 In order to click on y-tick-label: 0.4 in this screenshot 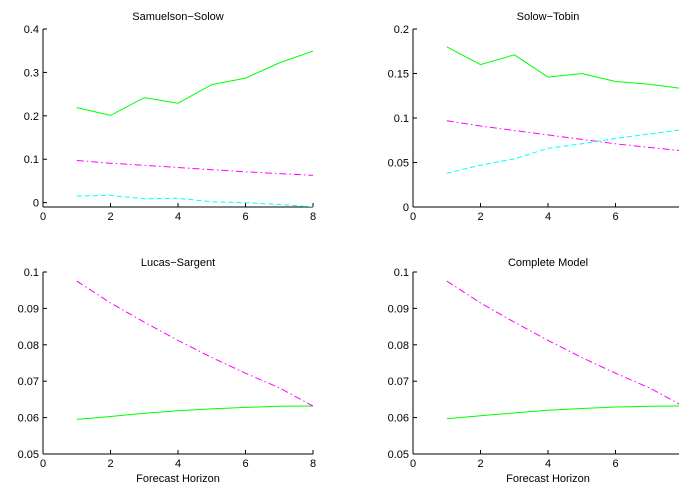, I will do `click(31, 30)`.